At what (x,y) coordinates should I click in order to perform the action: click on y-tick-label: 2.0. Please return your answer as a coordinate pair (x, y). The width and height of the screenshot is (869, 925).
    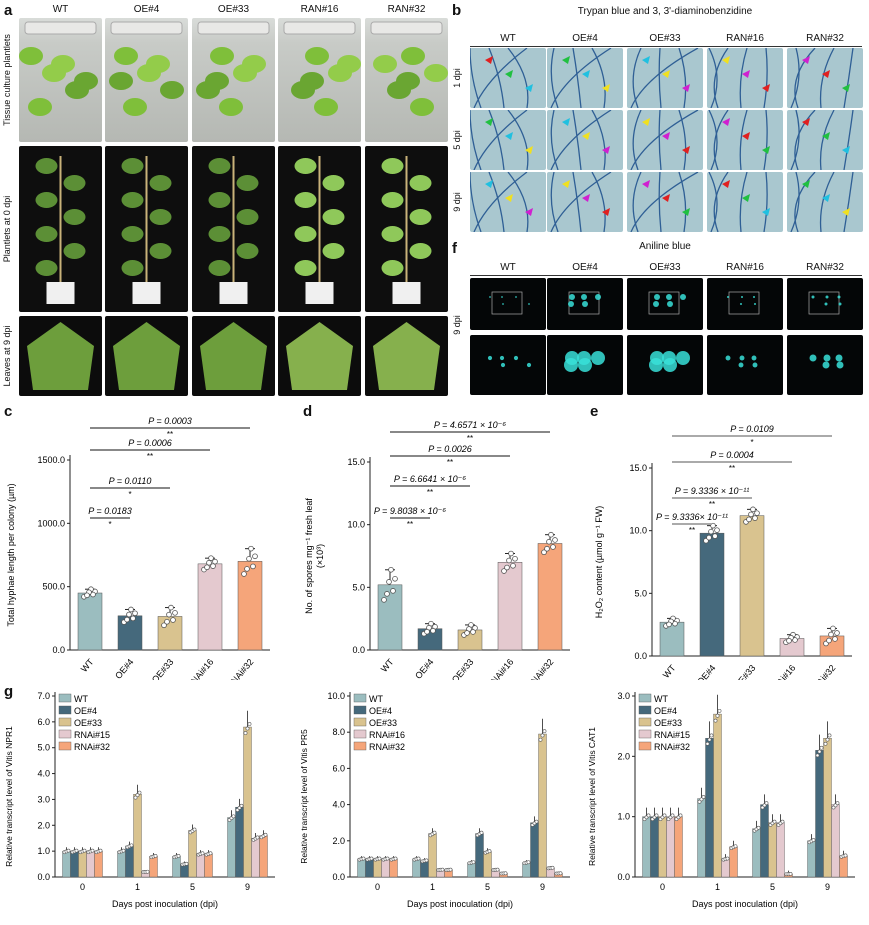
    Looking at the image, I should click on (43, 825).